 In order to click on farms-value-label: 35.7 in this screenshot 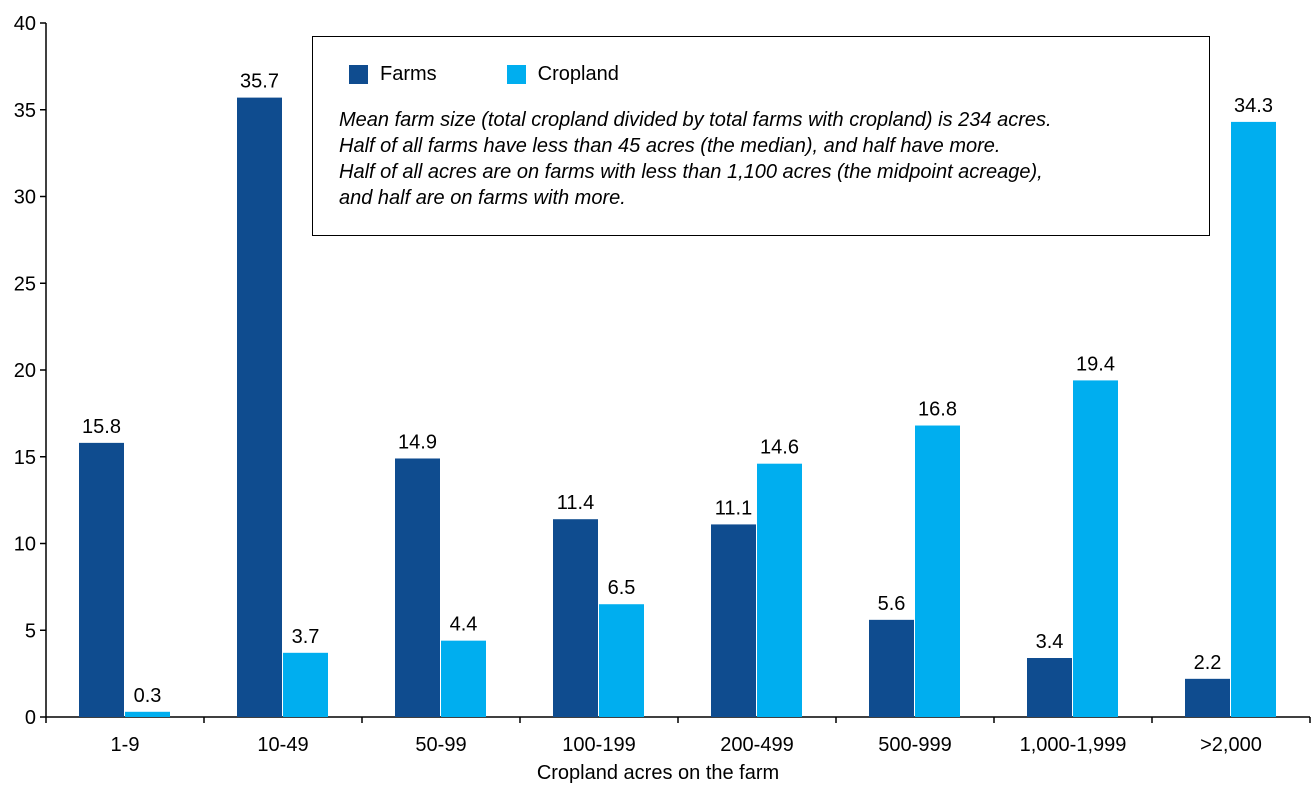, I will do `click(259, 82)`.